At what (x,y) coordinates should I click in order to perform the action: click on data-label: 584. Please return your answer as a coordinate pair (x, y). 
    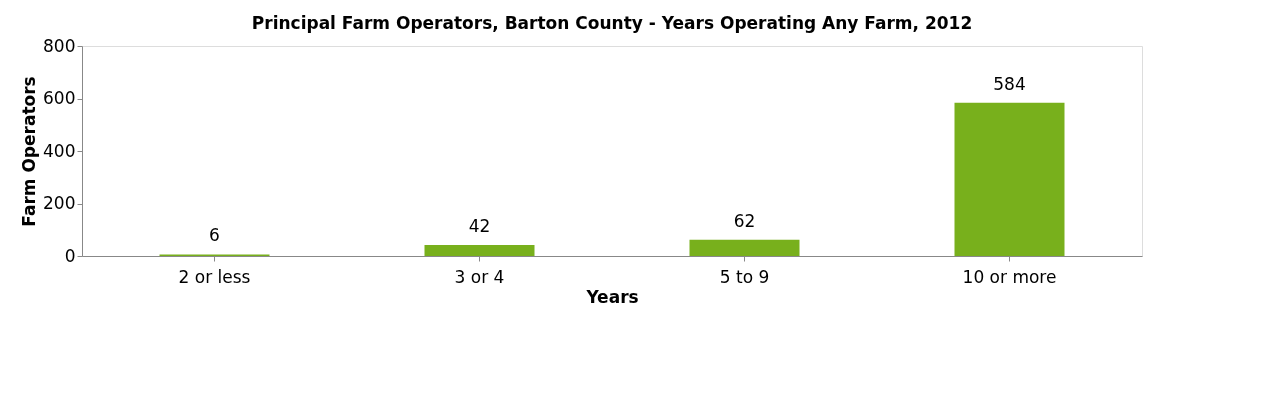
    Looking at the image, I should click on (1009, 83).